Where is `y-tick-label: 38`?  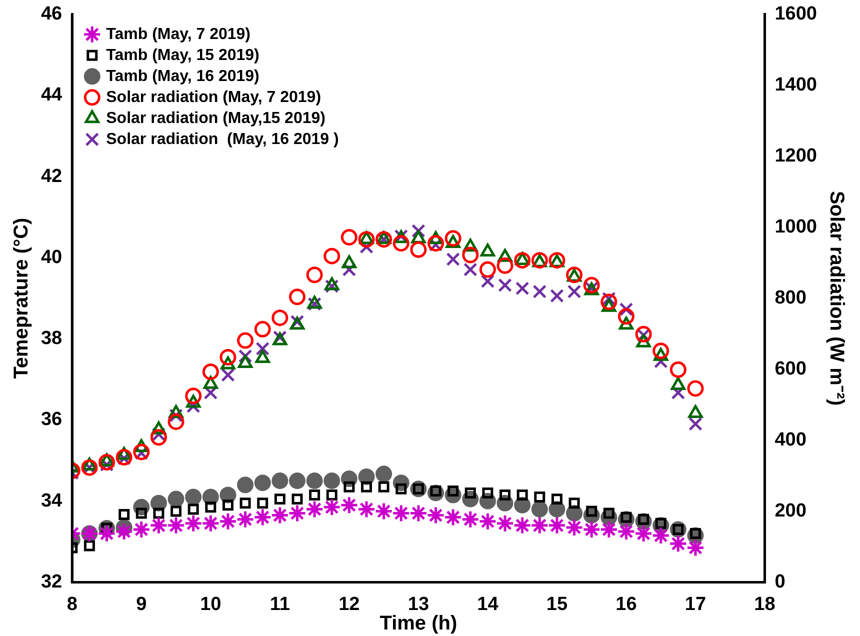 y-tick-label: 38 is located at coordinates (51, 339).